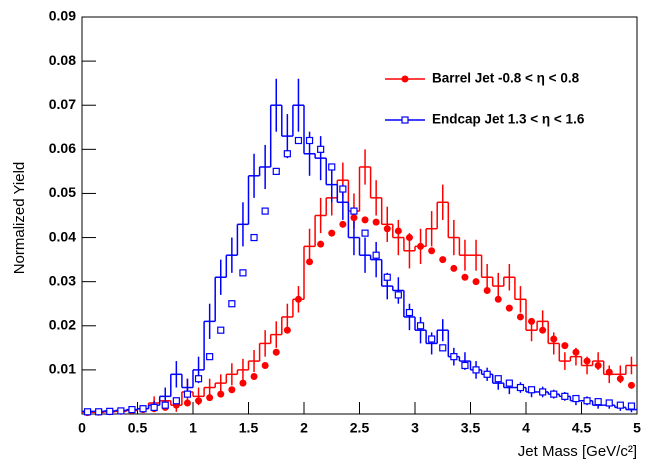 The width and height of the screenshot is (657, 466). Describe the element at coordinates (62, 192) in the screenshot. I see `y-tick-label: 0.05` at that location.